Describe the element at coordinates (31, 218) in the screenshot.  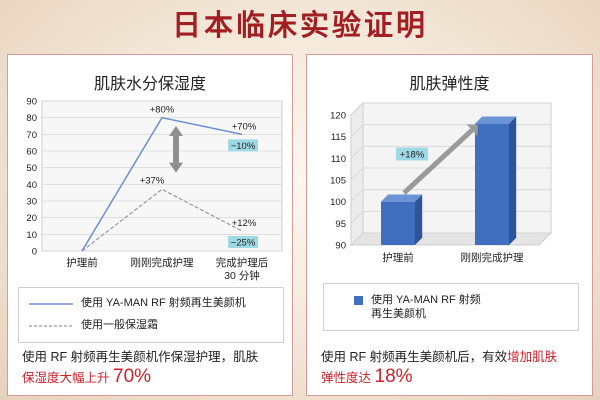
I see `y-tick-label: 20` at that location.